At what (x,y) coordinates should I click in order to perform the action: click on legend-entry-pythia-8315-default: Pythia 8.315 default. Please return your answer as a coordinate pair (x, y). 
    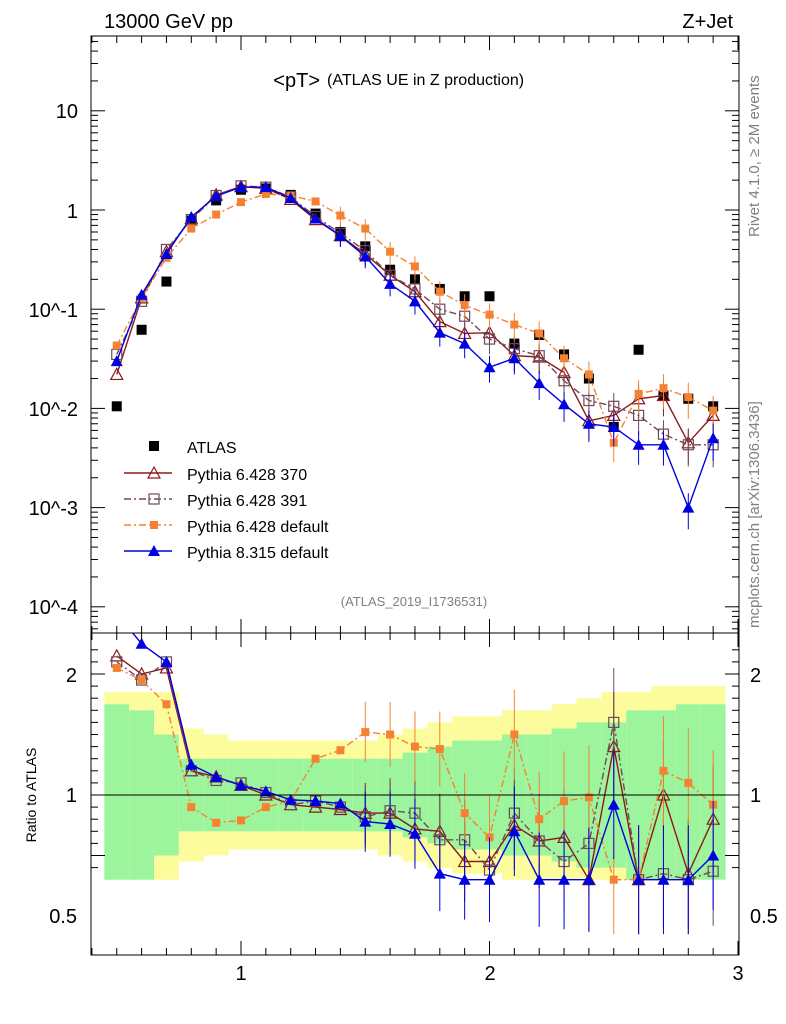
    Looking at the image, I should click on (226, 553).